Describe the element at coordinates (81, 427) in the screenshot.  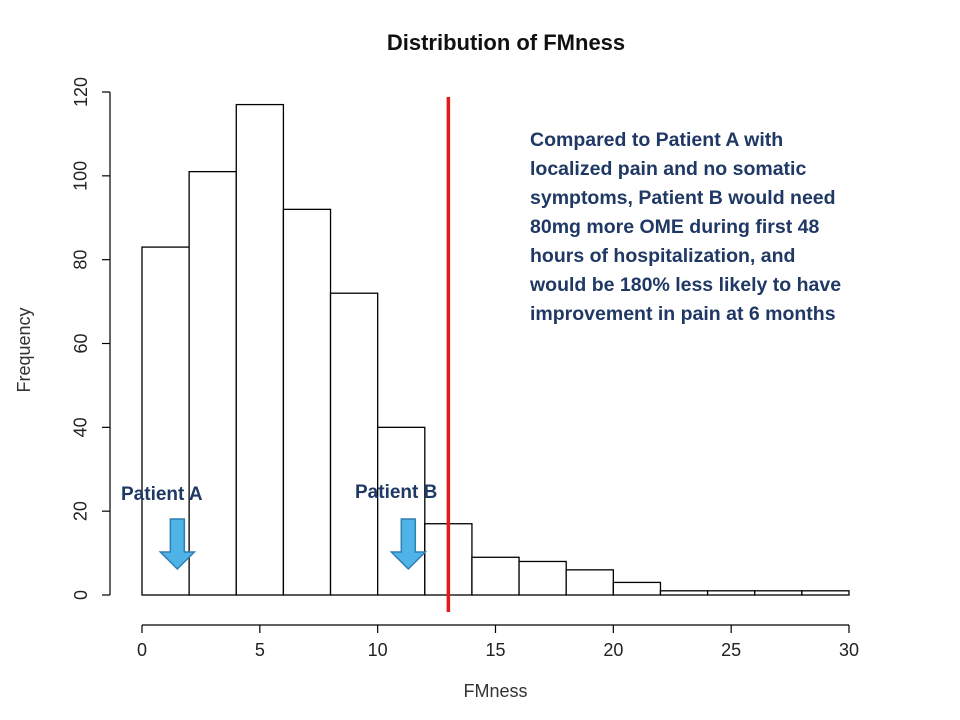
I see `y-tick-label: 40` at that location.